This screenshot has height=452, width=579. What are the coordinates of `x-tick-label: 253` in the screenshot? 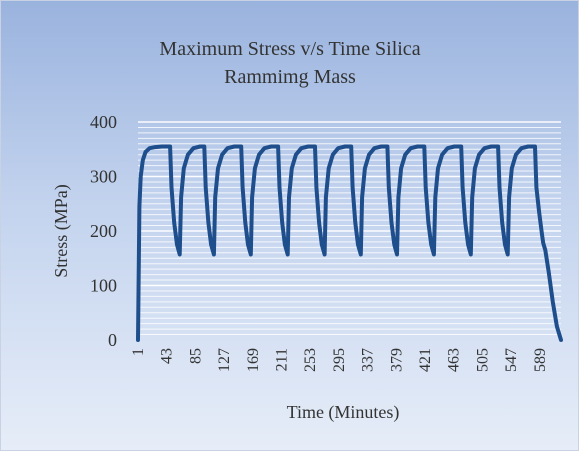 It's located at (310, 360).